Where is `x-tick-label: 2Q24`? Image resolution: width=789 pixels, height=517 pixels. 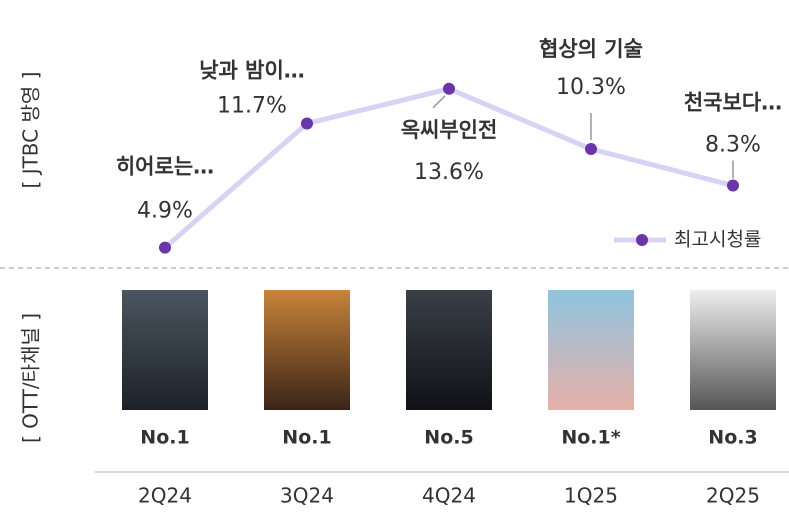 x-tick-label: 2Q24 is located at coordinates (165, 496).